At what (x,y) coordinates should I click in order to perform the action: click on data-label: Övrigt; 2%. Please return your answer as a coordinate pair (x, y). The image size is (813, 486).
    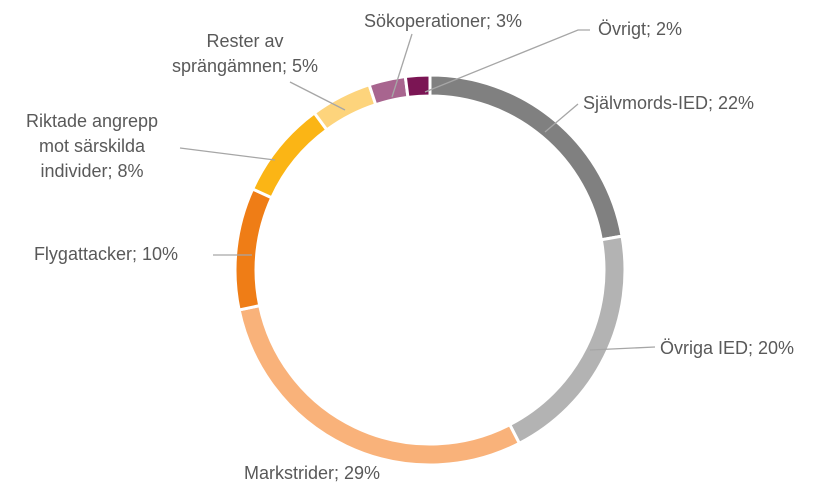
    Looking at the image, I should click on (640, 29).